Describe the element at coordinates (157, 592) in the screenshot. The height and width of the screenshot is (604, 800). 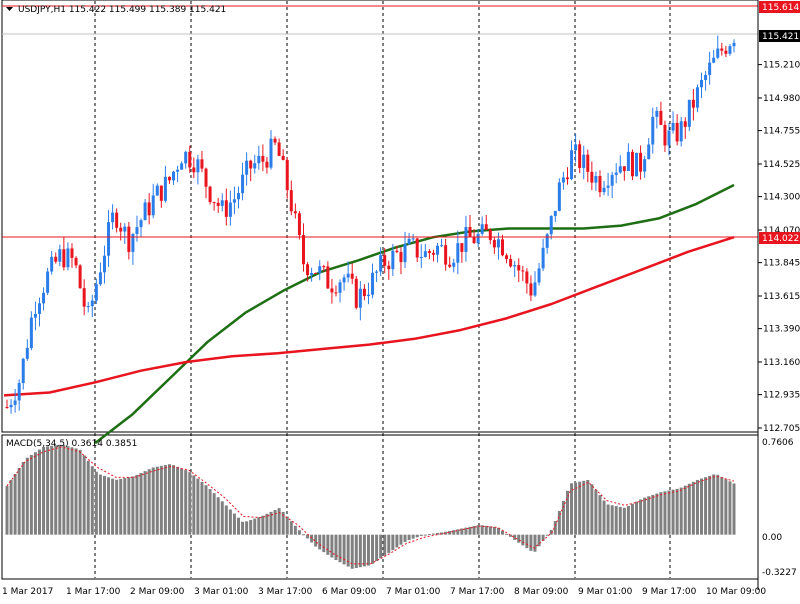
I see `time-axis-label: 2 Mar 09:00` at that location.